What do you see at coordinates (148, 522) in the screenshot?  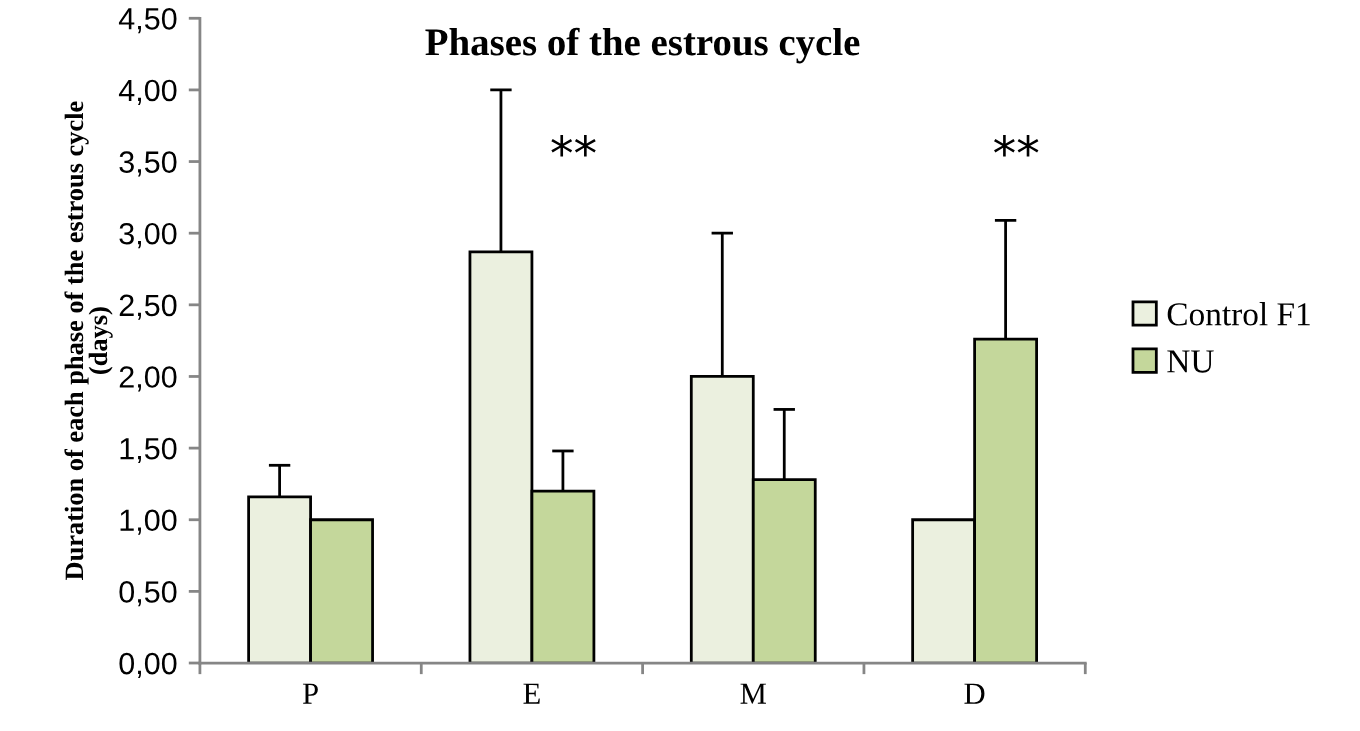 I see `y-tick-label: 1,00` at bounding box center [148, 522].